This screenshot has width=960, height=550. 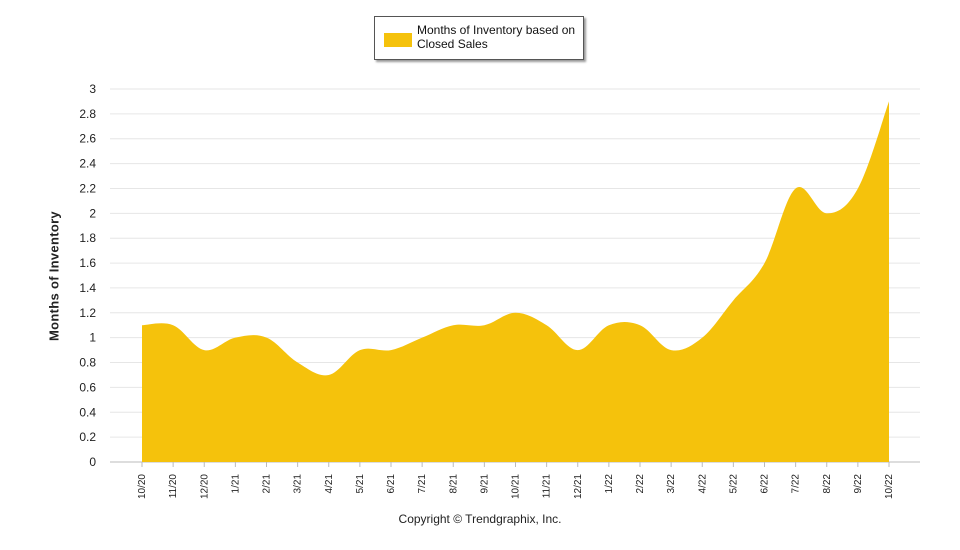 What do you see at coordinates (398, 40) in the screenshot?
I see `legend-swatch` at bounding box center [398, 40].